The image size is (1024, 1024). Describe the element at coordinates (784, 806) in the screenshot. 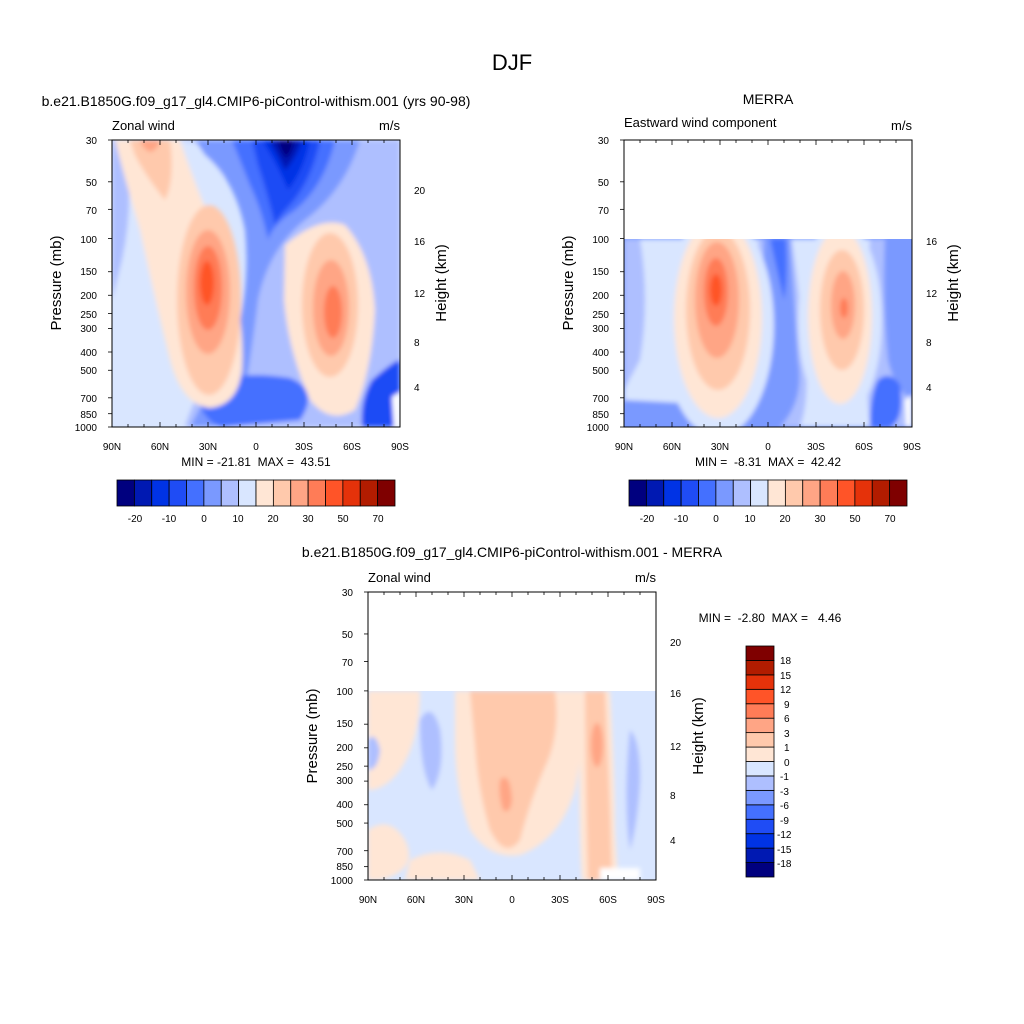

I see `colorbar-label: -6` at that location.